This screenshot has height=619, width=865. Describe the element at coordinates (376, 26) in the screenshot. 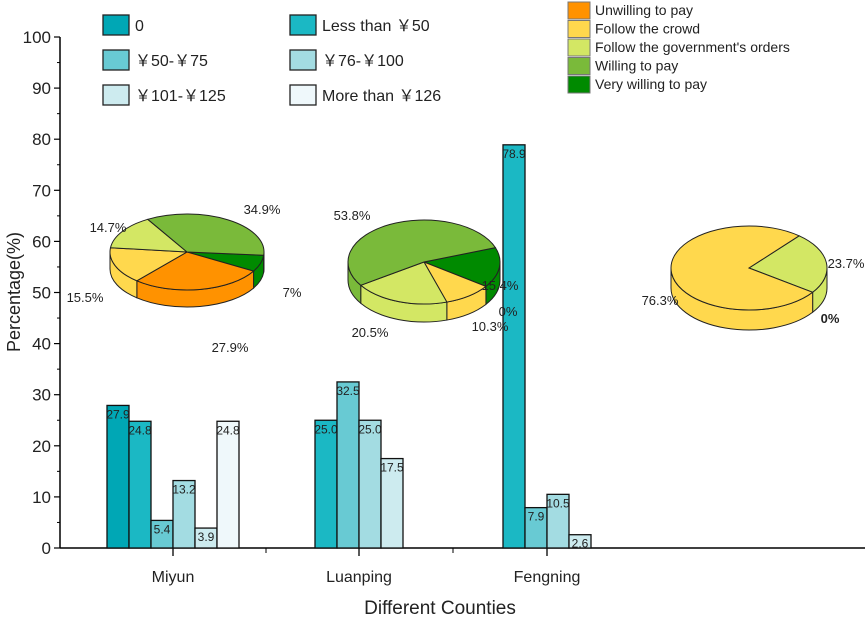

I see `legend-label: Less than ￥50` at that location.